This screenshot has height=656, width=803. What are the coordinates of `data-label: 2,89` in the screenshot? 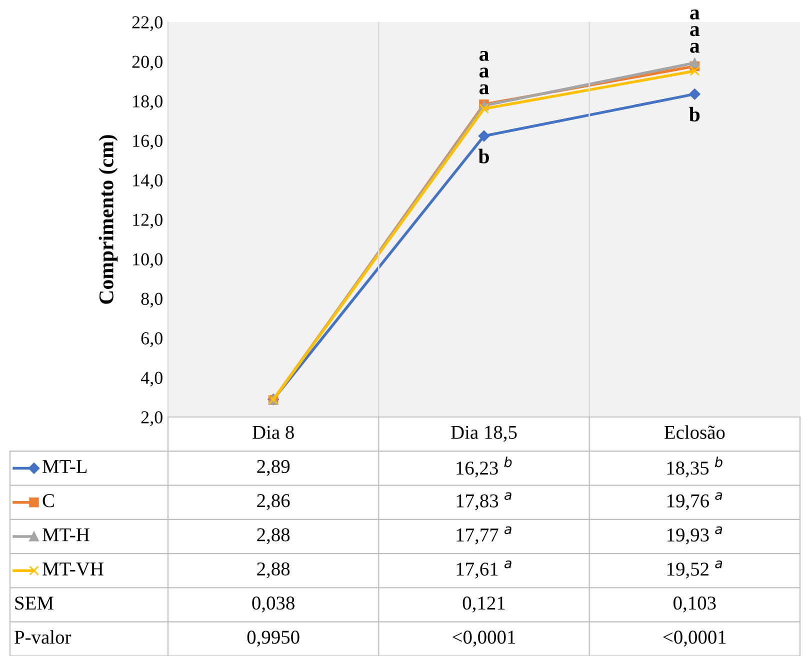 It's located at (273, 468).